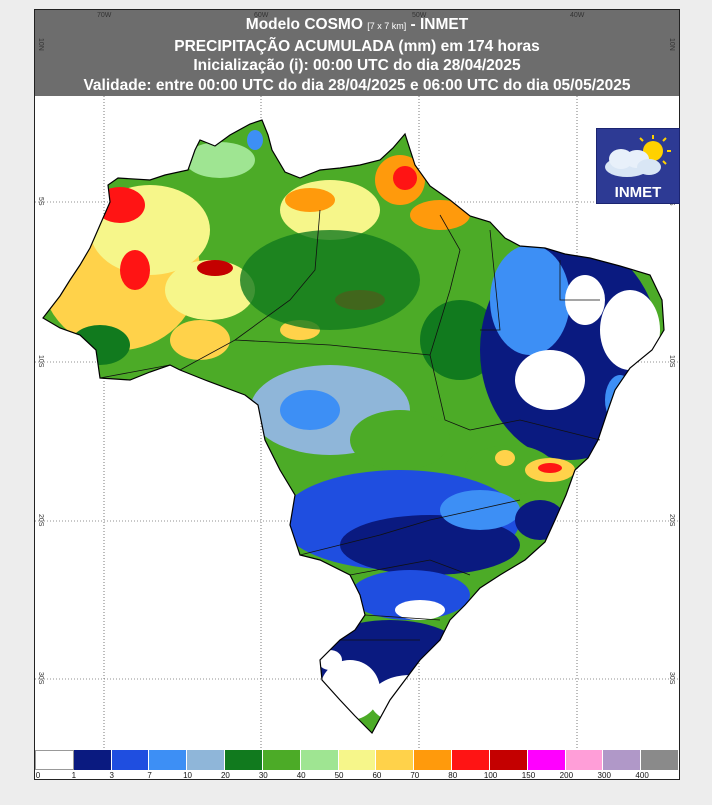 The height and width of the screenshot is (805, 712). Describe the element at coordinates (40, 678) in the screenshot. I see `grid-label-left: 30S` at that location.